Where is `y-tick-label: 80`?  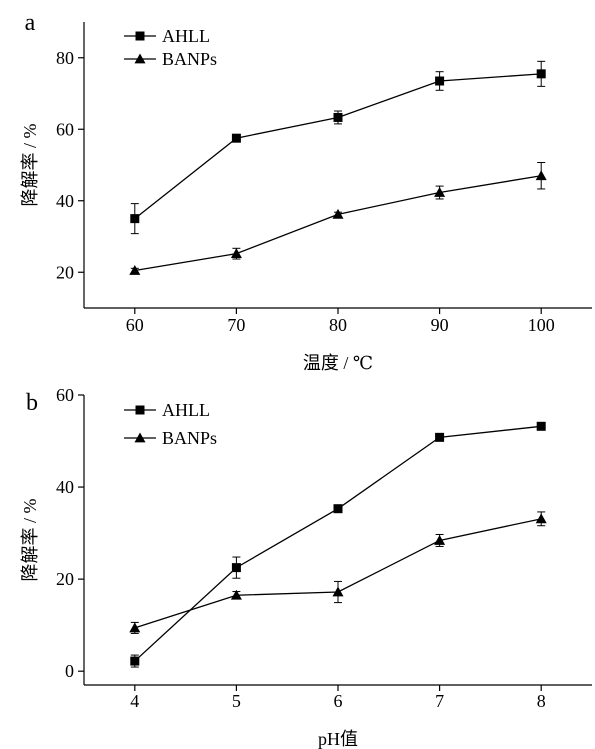 y-tick-label: 80 is located at coordinates (65, 58).